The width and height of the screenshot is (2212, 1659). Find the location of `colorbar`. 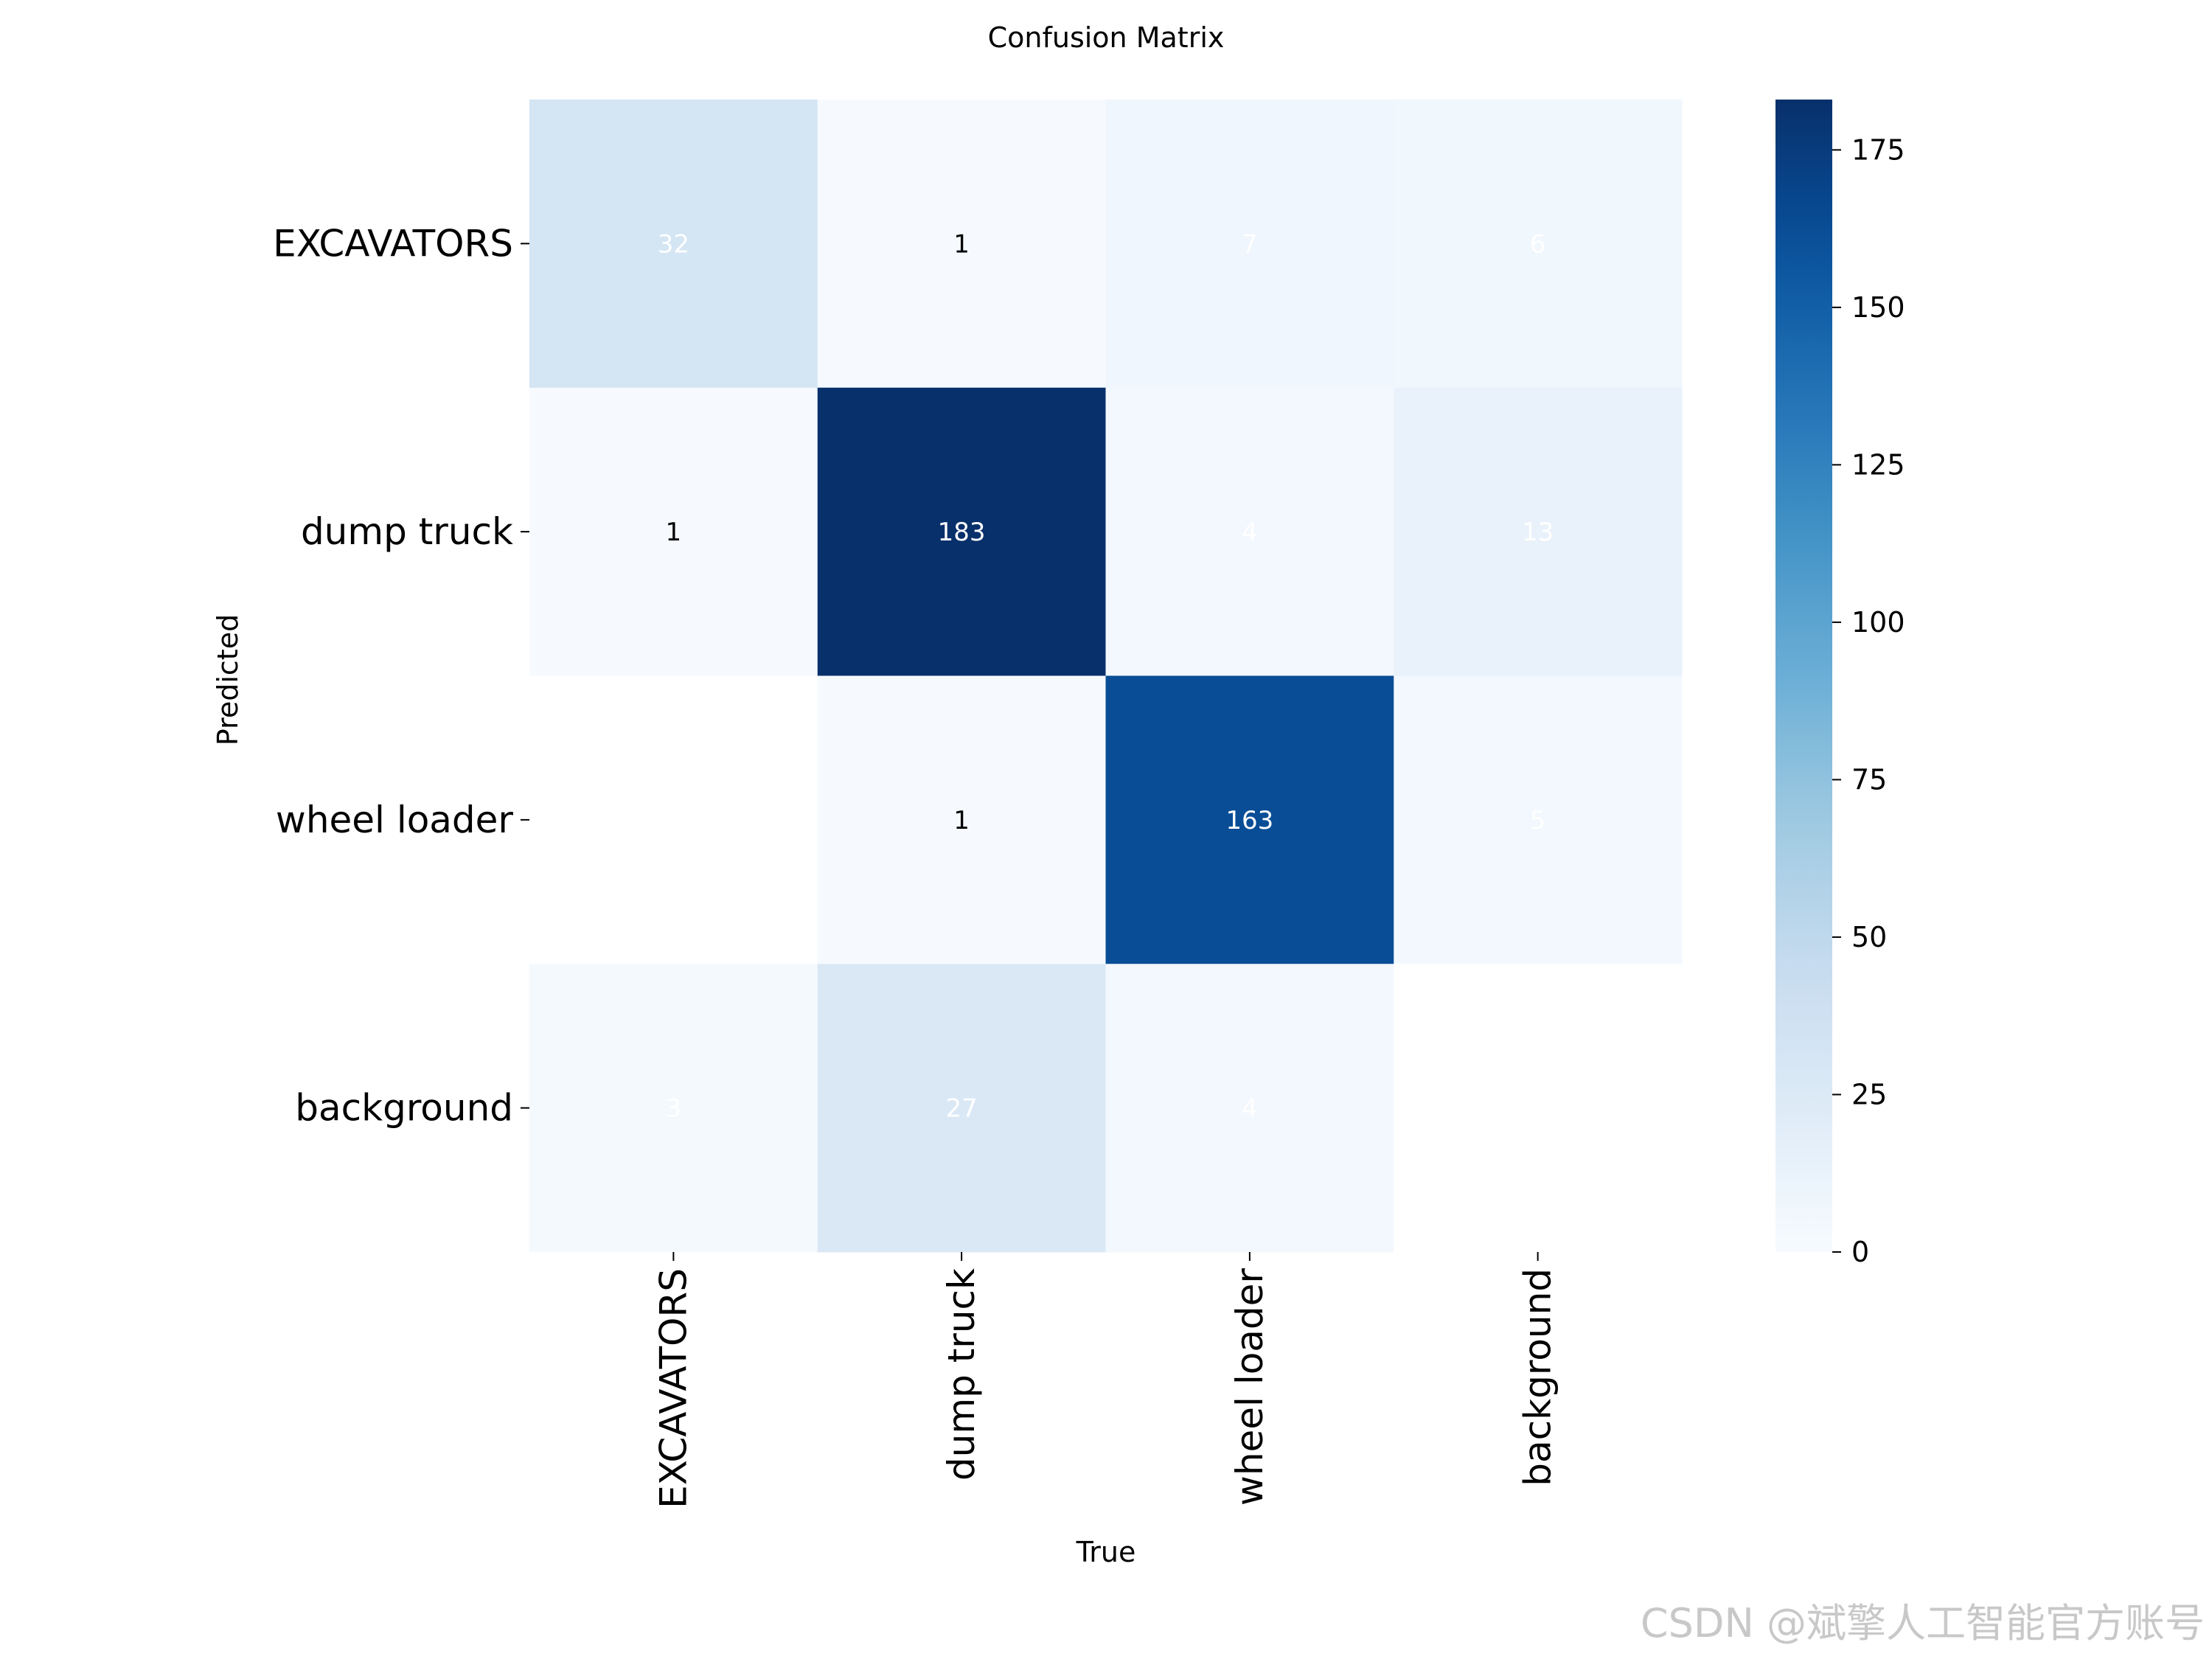

colorbar is located at coordinates (1803, 676).